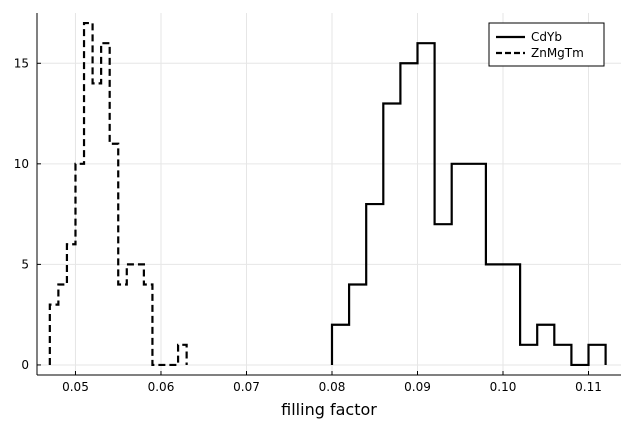 This screenshot has width=634, height=423. What do you see at coordinates (546, 37) in the screenshot?
I see `legend-label-cdyb: CdYb` at bounding box center [546, 37].